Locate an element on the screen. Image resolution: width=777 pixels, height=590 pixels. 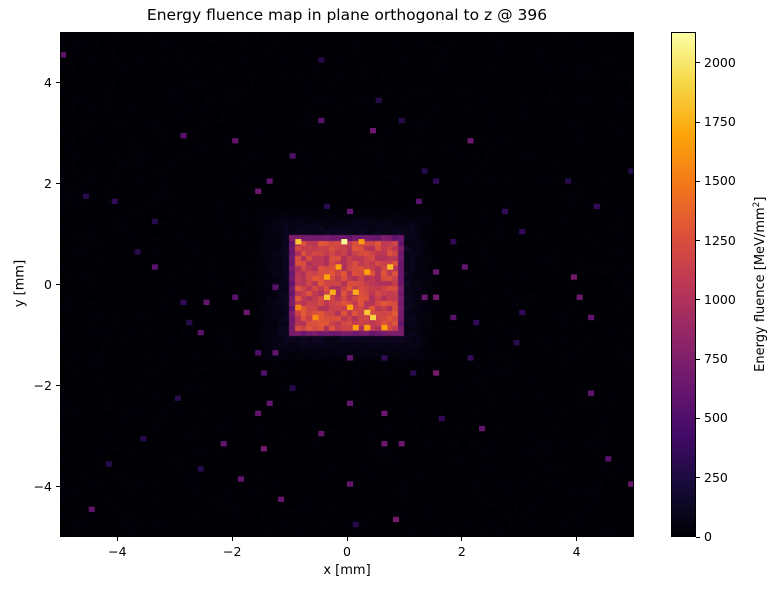
colorbar-tick-label: 1250 is located at coordinates (720, 240).